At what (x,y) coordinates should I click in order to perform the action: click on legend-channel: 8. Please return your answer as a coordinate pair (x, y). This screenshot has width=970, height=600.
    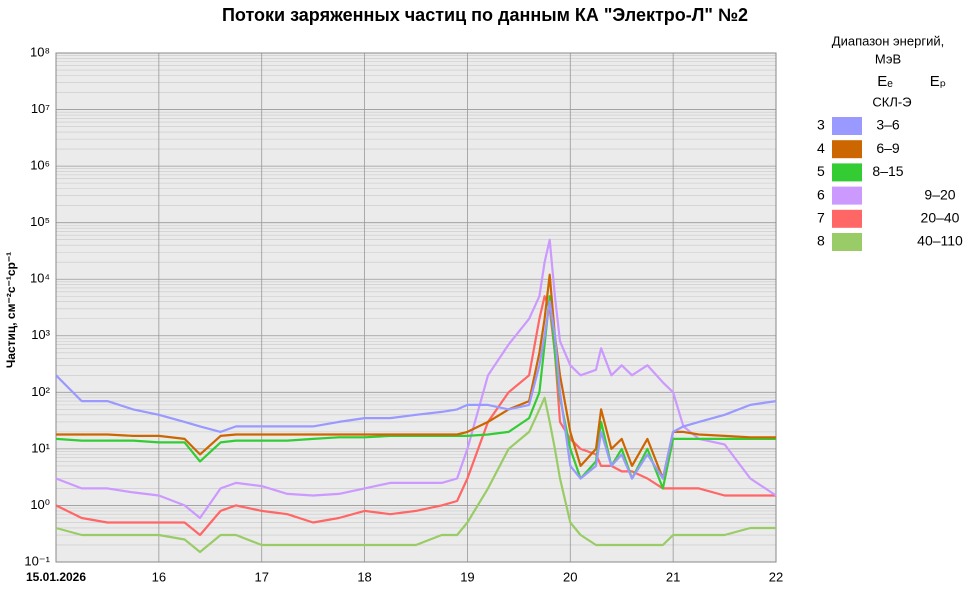
    Looking at the image, I should click on (821, 241).